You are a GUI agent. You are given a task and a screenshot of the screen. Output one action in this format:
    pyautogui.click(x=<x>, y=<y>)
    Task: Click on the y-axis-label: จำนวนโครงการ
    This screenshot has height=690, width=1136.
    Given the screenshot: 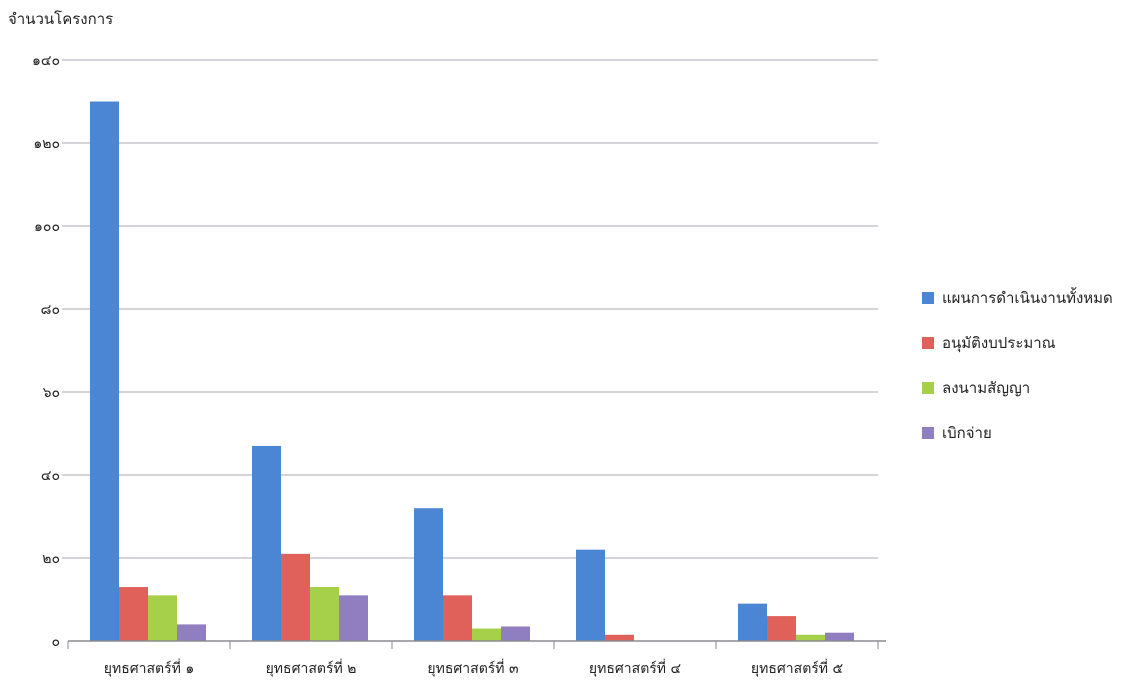 What is the action you would take?
    pyautogui.click(x=60, y=19)
    